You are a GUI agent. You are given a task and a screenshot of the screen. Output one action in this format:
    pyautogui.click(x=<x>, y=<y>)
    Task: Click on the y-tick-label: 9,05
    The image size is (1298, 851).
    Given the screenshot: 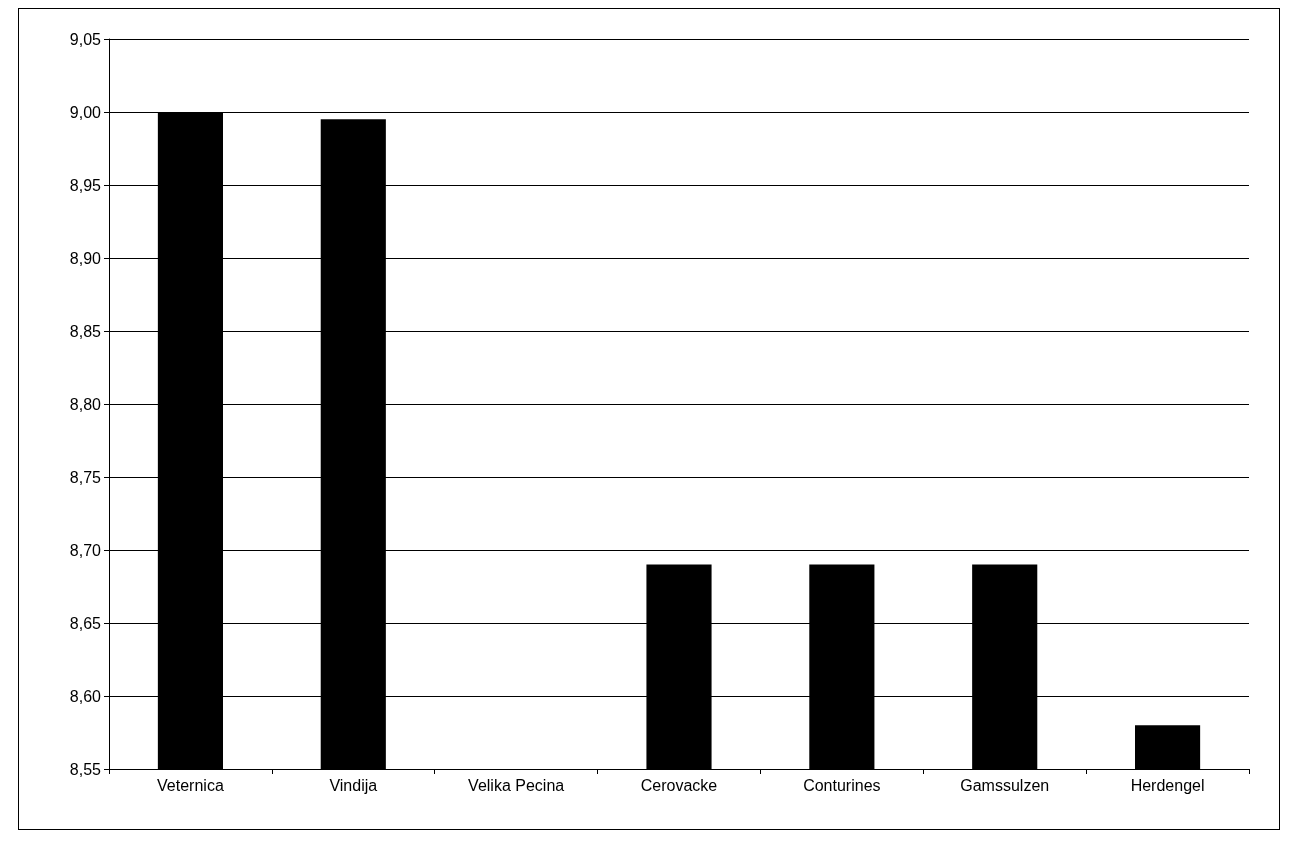 What is the action you would take?
    pyautogui.click(x=85, y=39)
    